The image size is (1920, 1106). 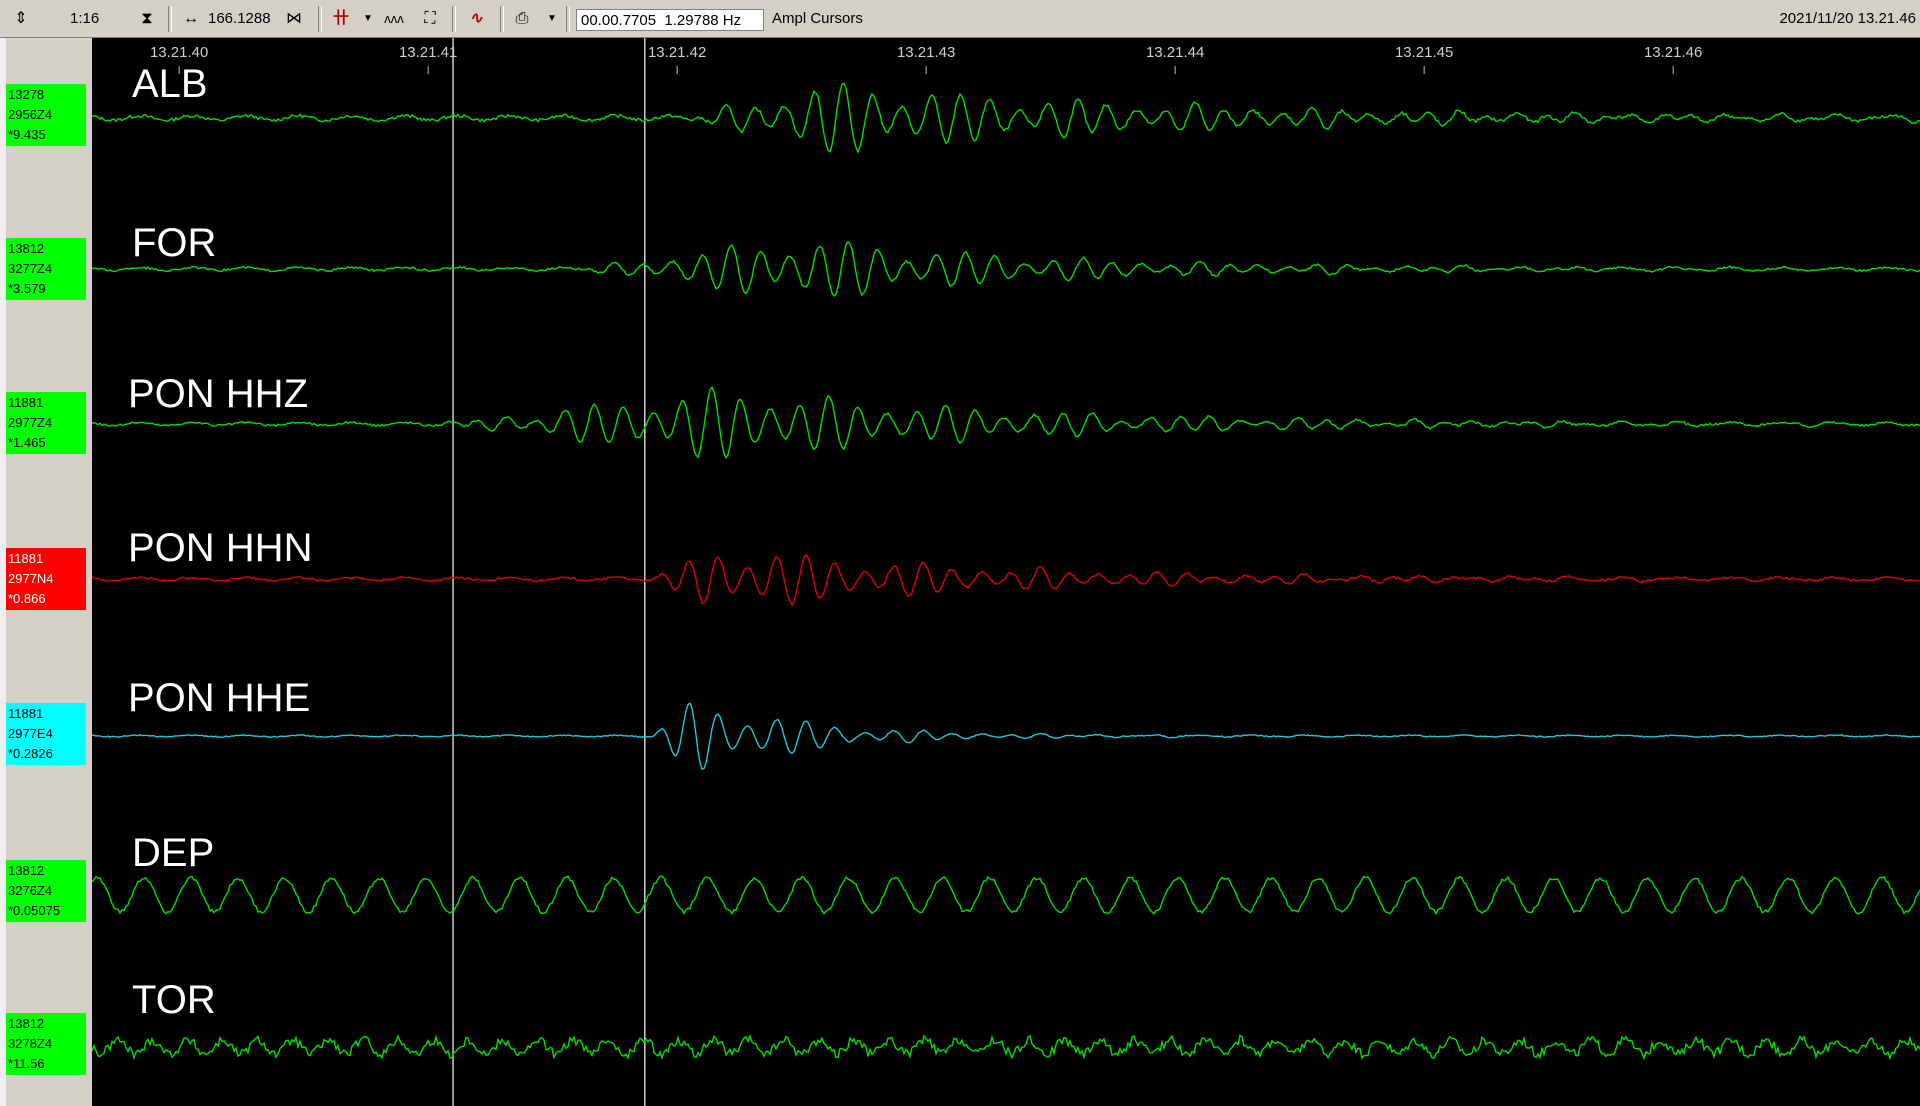 I want to click on cursor-mode: Ampl Cursors, so click(x=817, y=18).